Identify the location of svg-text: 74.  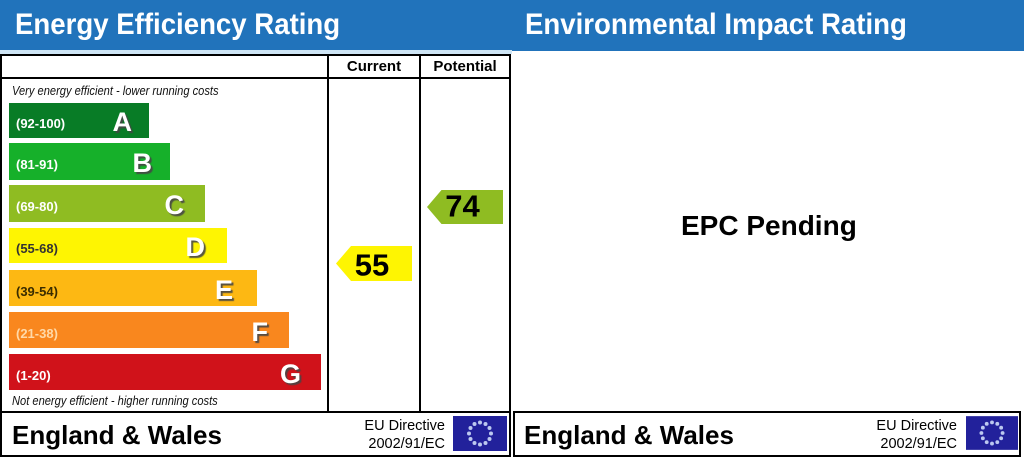
(462, 207).